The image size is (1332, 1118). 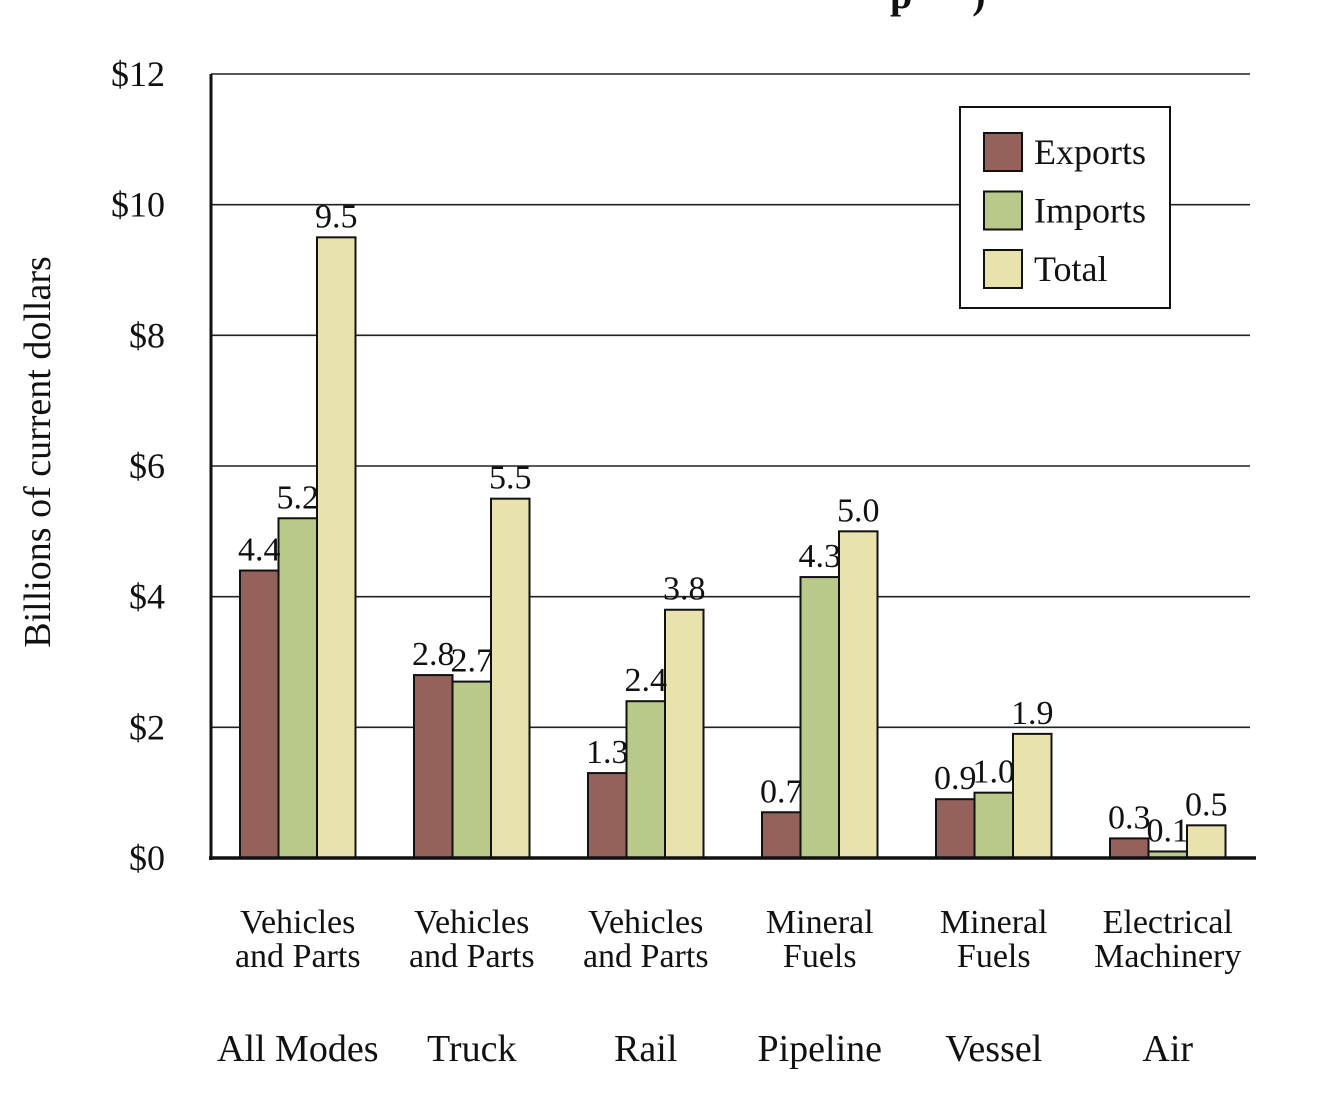 What do you see at coordinates (433, 654) in the screenshot?
I see `data-label: 2.8` at bounding box center [433, 654].